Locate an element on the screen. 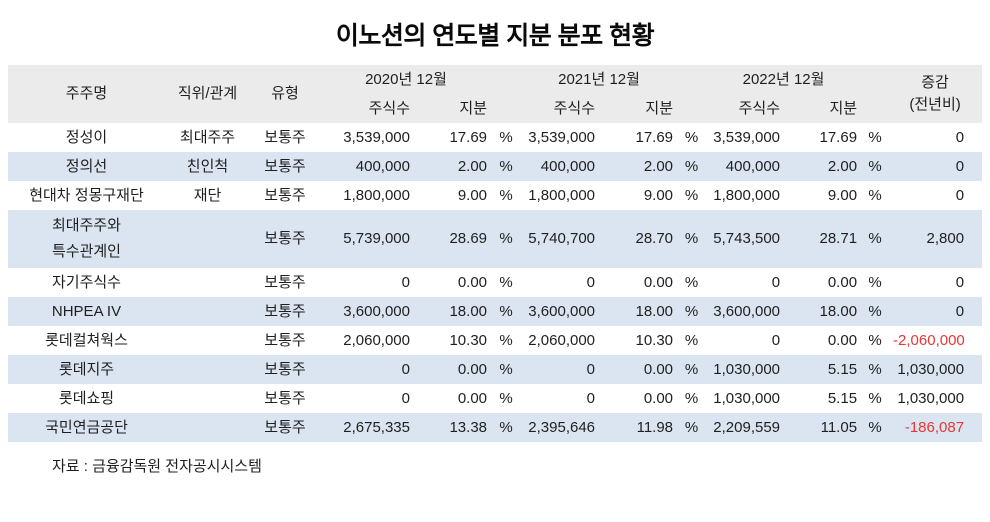  cell-y2022-stake: 2.00 is located at coordinates (842, 166).